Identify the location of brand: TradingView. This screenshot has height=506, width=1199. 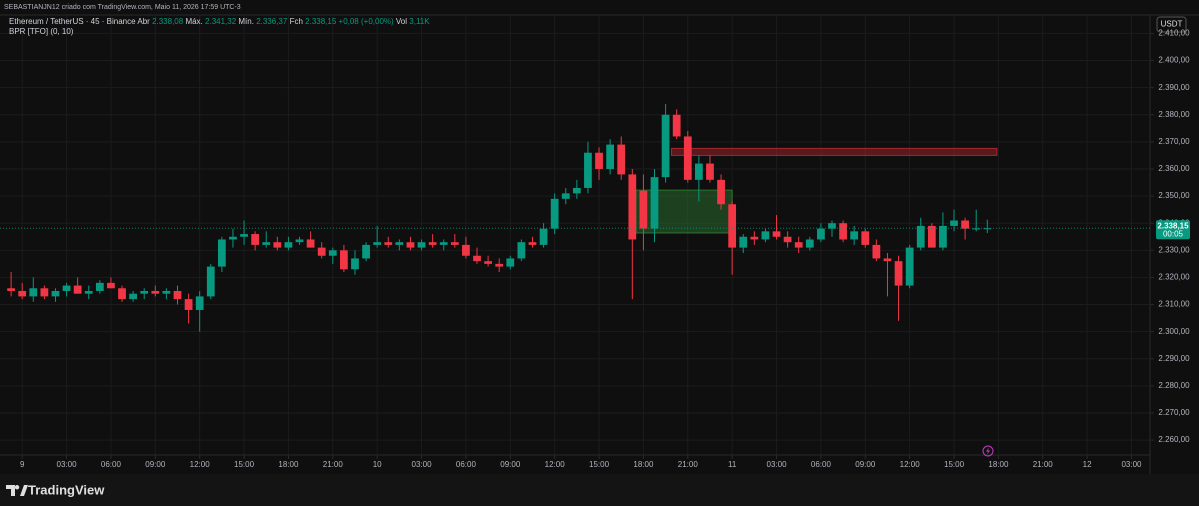
(66, 489).